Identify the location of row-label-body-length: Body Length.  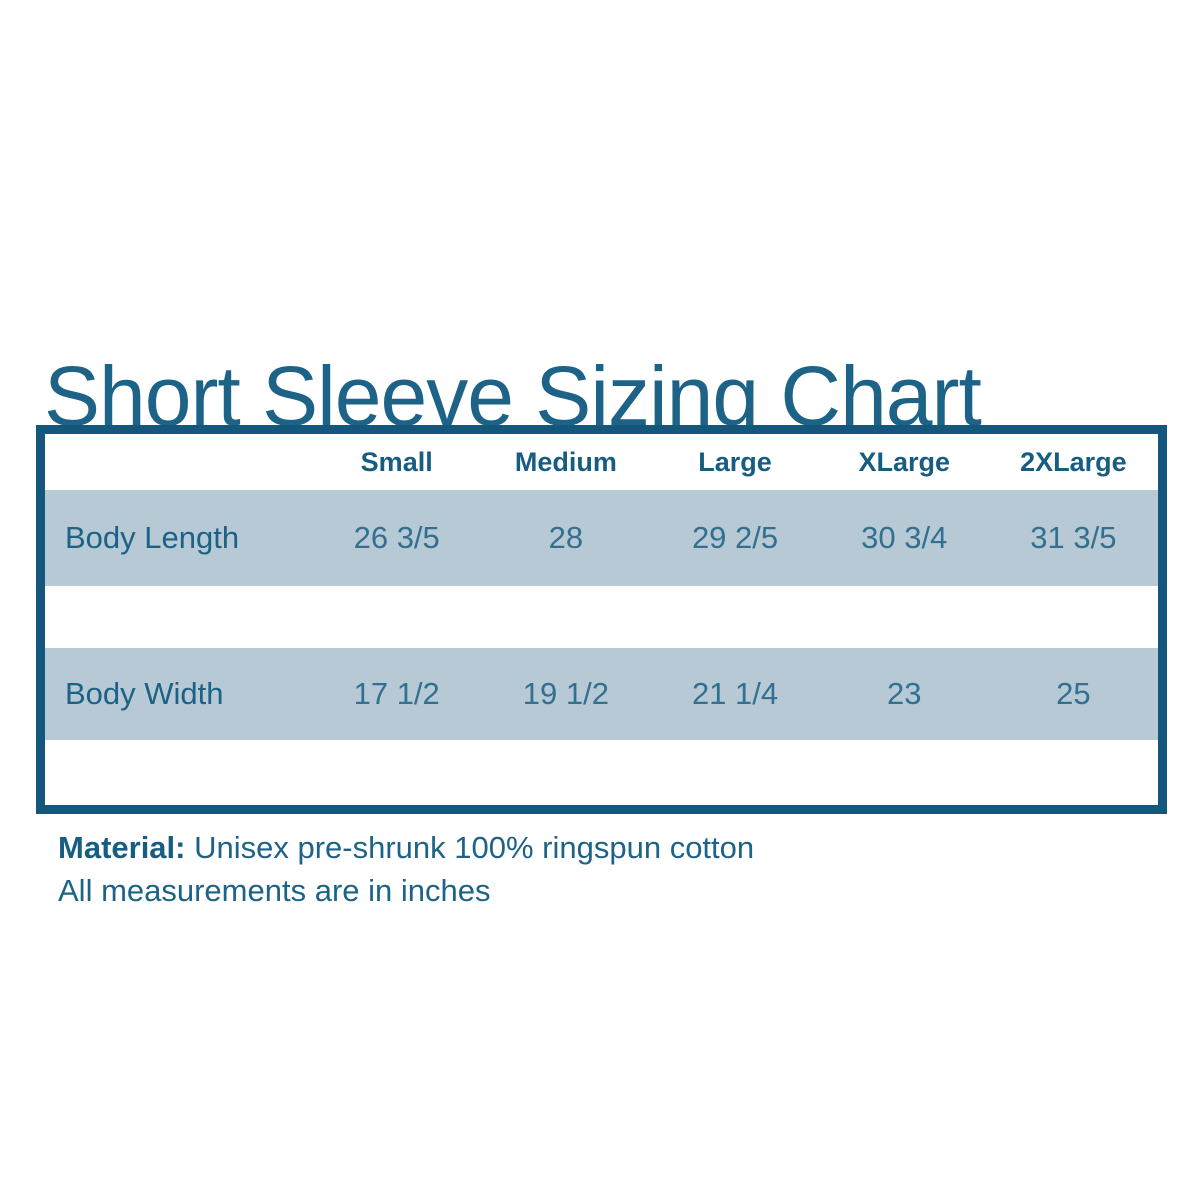
(152, 537).